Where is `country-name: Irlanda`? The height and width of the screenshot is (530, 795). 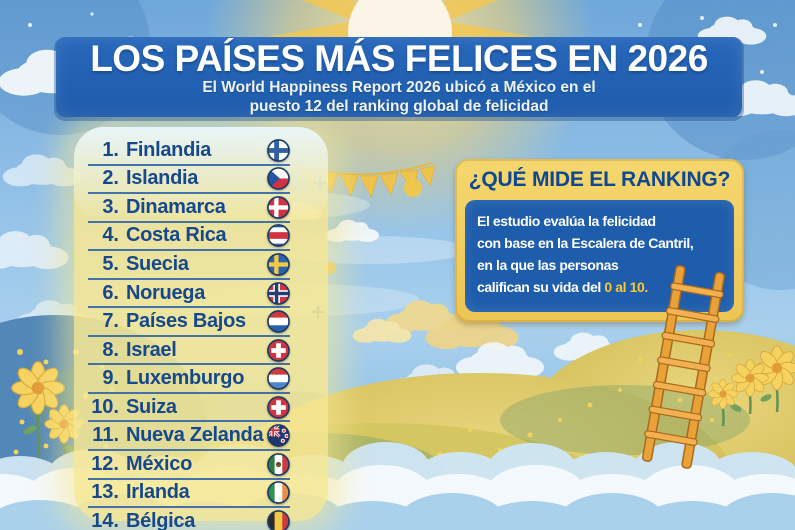
country-name: Irlanda is located at coordinates (158, 492).